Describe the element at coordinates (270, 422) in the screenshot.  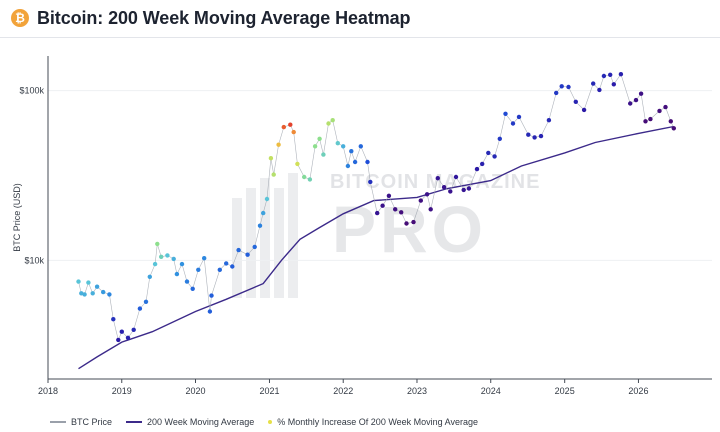
I see `legend-swatch-monthly-increase` at that location.